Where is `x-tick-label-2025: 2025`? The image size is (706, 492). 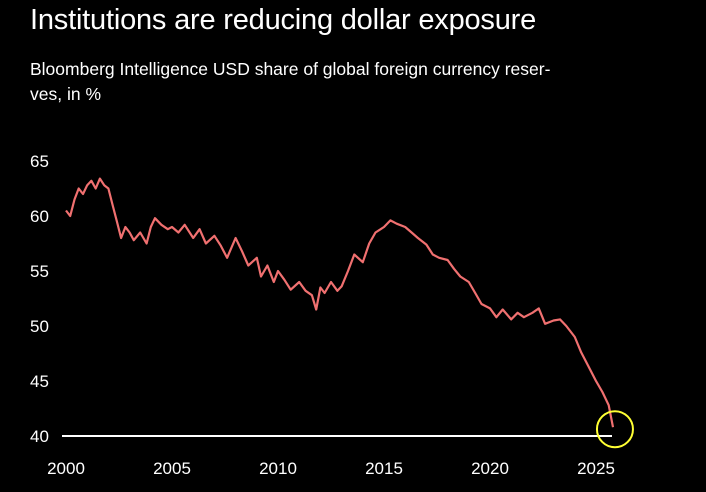
x-tick-label-2025: 2025 is located at coordinates (596, 468).